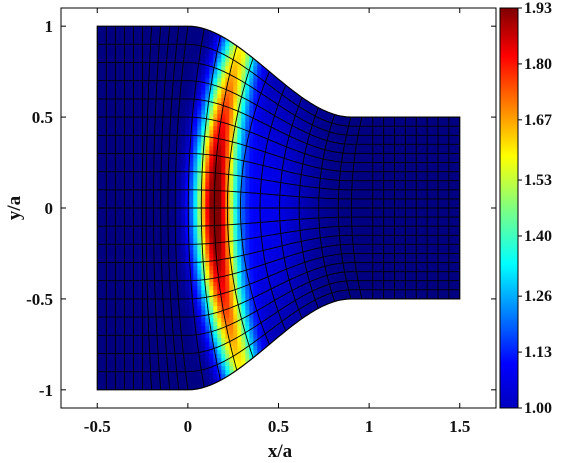  What do you see at coordinates (97, 426) in the screenshot?
I see `x-tick-label: -0.5` at bounding box center [97, 426].